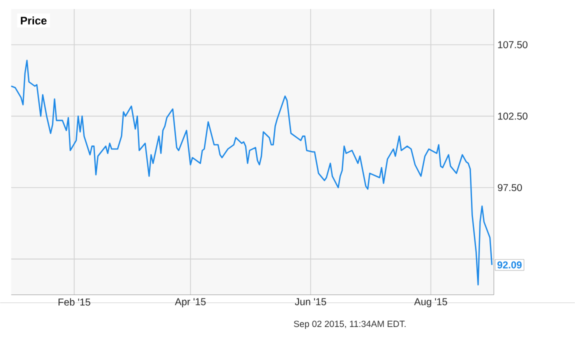  What do you see at coordinates (33, 20) in the screenshot?
I see `text: Price` at bounding box center [33, 20].